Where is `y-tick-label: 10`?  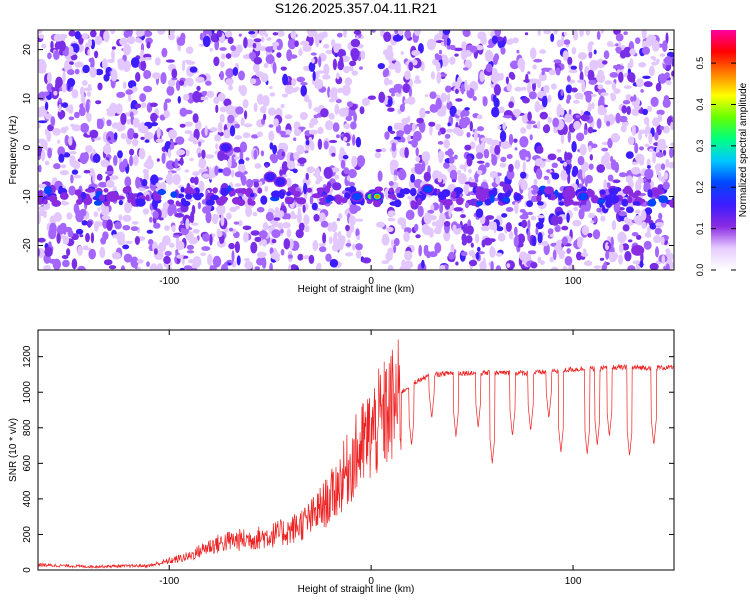
y-tick-label: 10 is located at coordinates (27, 99).